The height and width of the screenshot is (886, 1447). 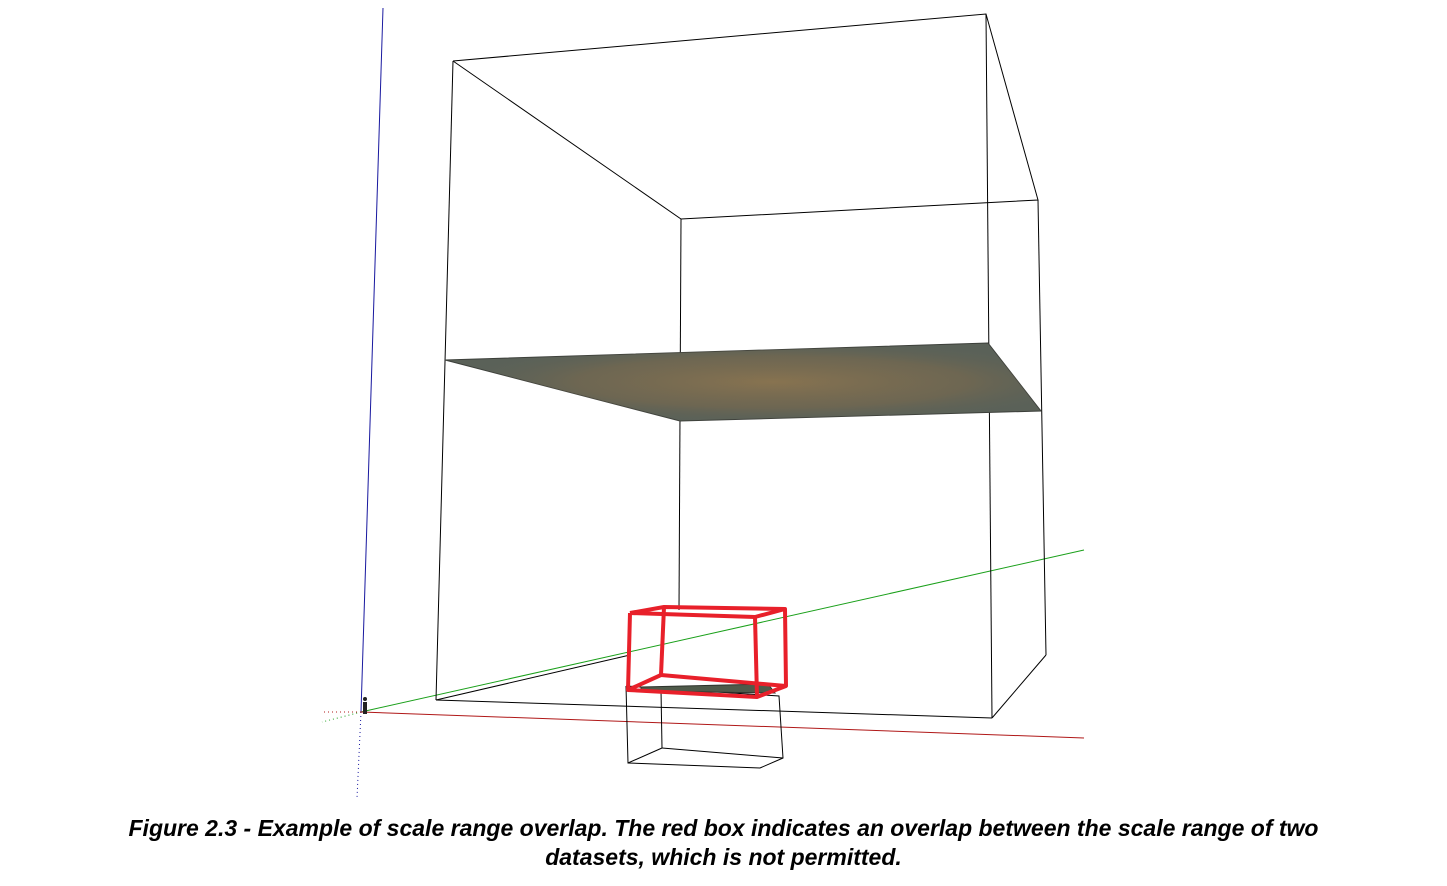 What do you see at coordinates (743, 382) in the screenshot?
I see `large-dataset-terrain` at bounding box center [743, 382].